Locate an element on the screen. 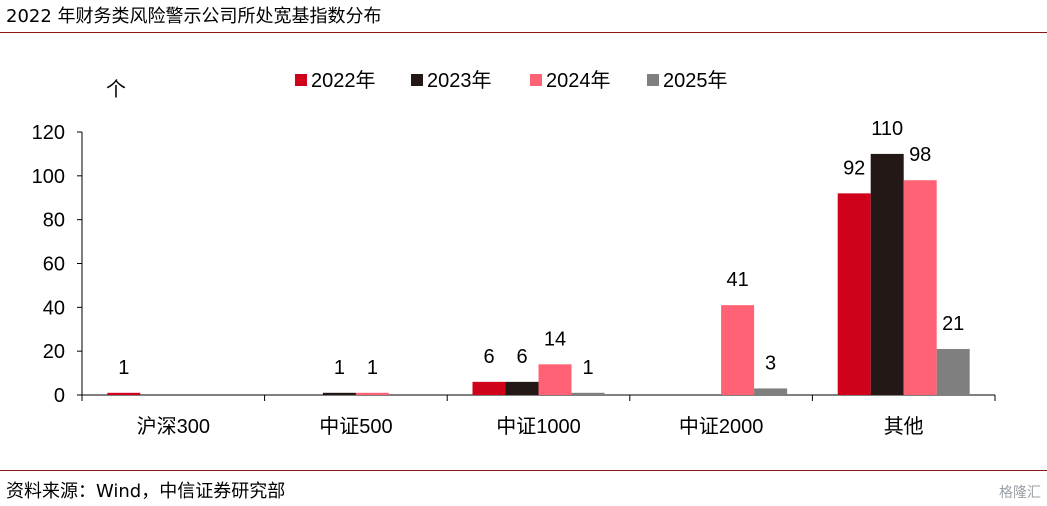  data-label: 3 is located at coordinates (770, 363).